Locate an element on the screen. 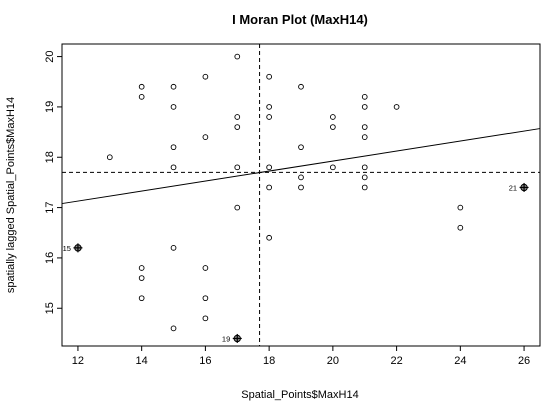 The image size is (550, 410). influential-point-label: 21 is located at coordinates (513, 187).